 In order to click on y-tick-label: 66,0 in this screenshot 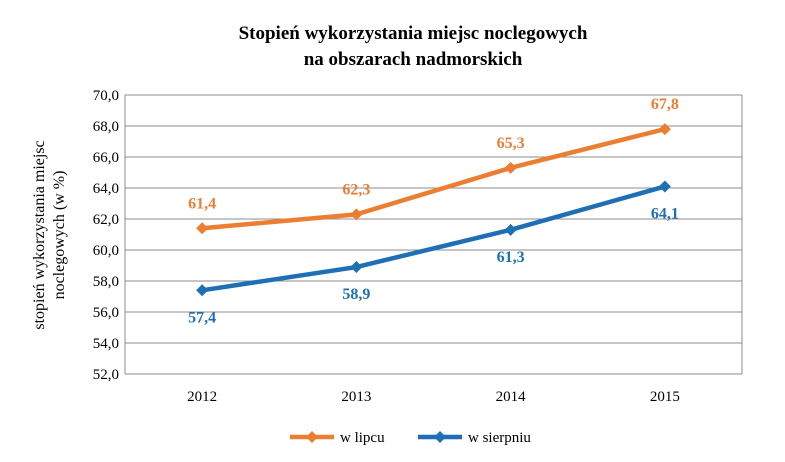, I will do `click(106, 158)`.